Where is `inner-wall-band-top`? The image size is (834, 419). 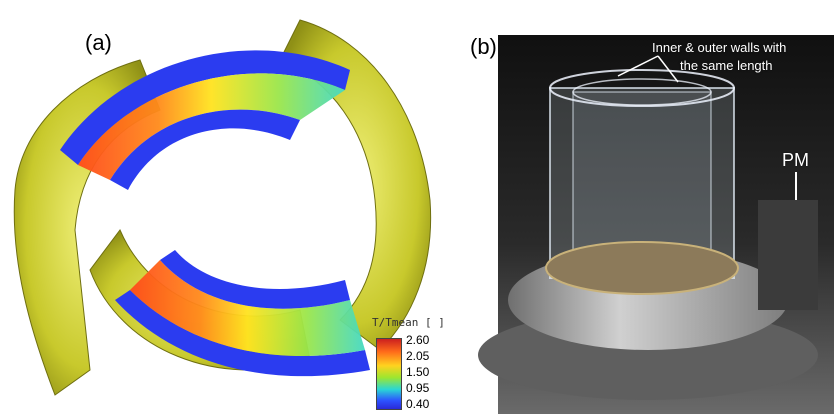
inner-wall-band-top is located at coordinates (205, 149).